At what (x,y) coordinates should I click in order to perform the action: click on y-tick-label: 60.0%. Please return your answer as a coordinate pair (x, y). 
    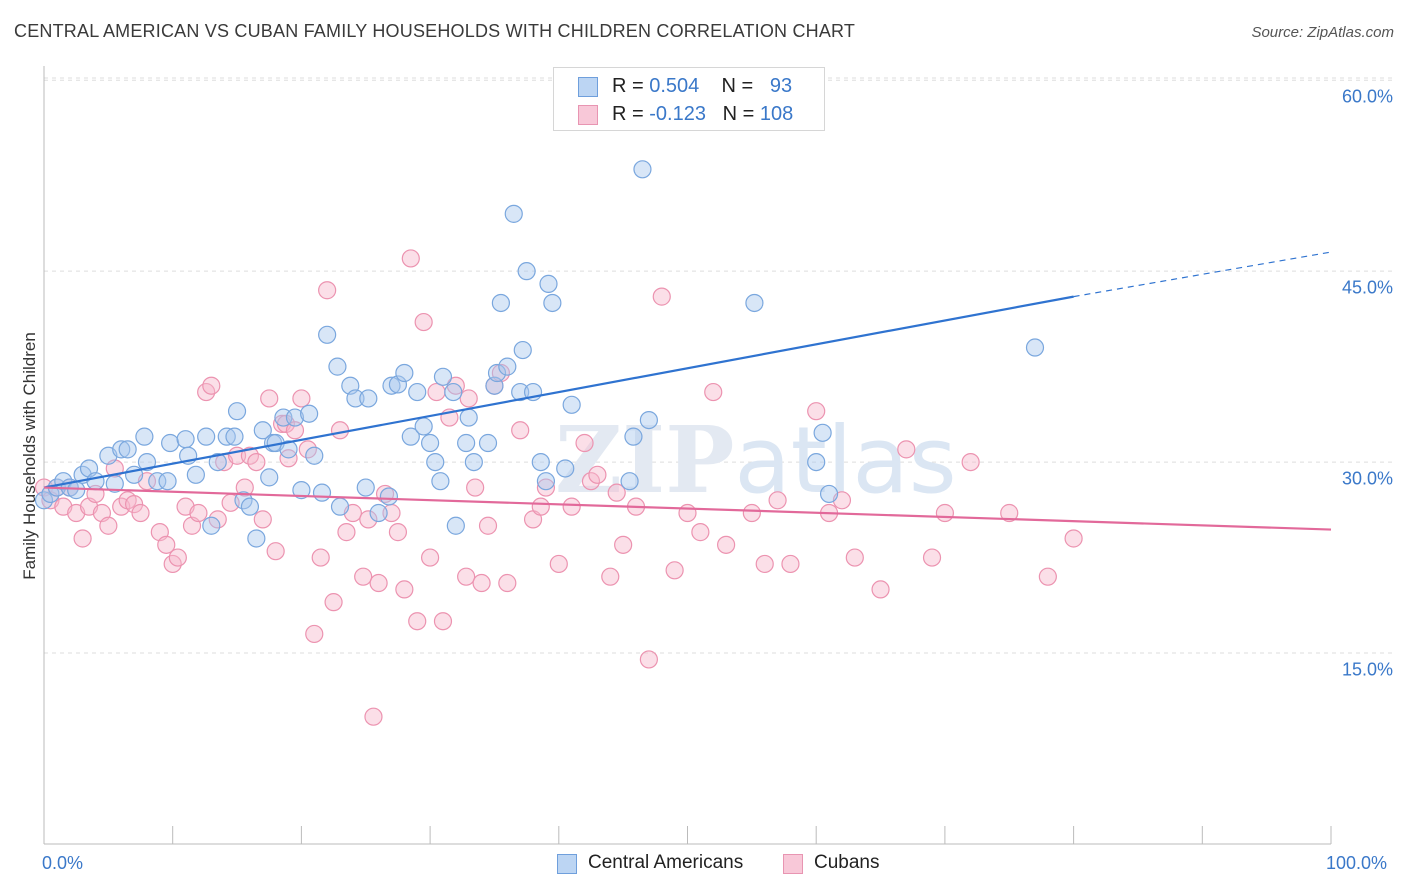
    Looking at the image, I should click on (1367, 96).